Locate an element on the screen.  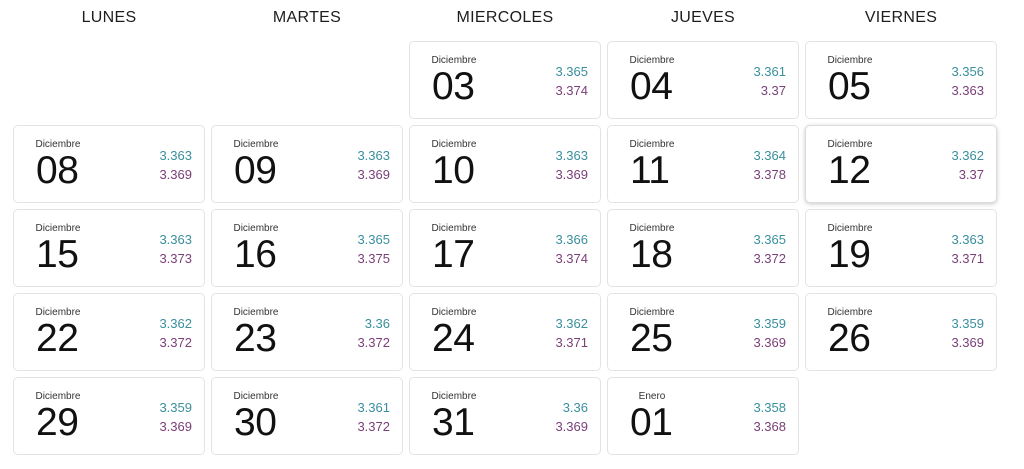
day-cell: Diciembre 04 3.361 3.37 is located at coordinates (703, 80).